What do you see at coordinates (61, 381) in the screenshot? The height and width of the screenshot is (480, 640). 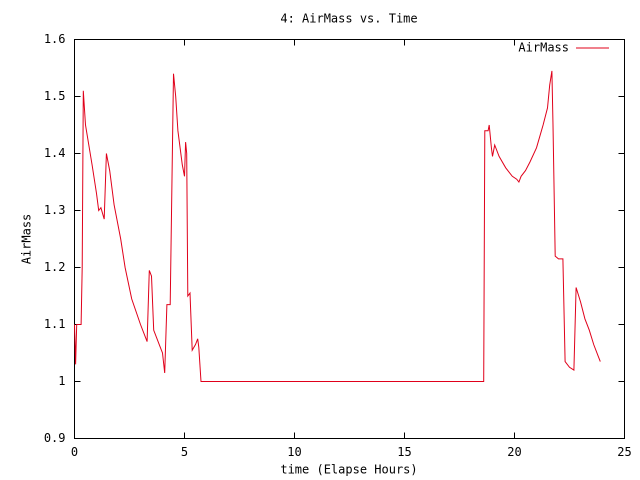 I see `y-tick-label: 1` at bounding box center [61, 381].